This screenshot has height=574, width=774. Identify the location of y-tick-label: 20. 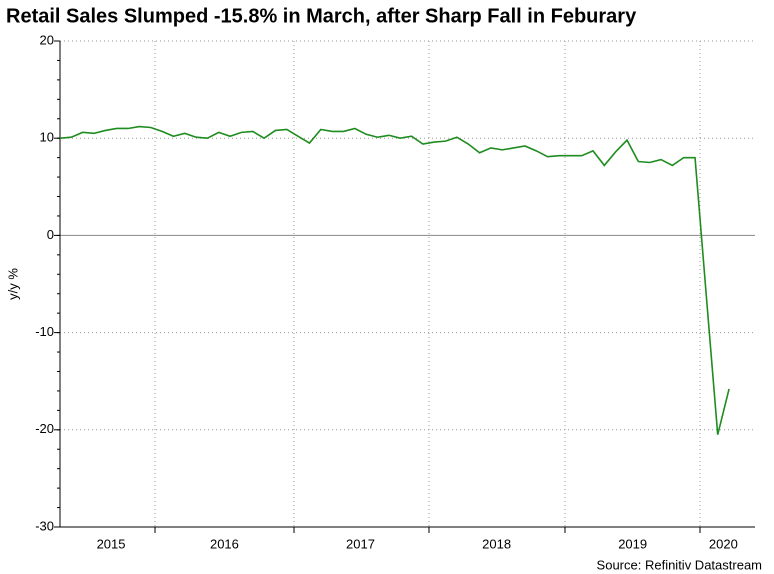
(47, 39).